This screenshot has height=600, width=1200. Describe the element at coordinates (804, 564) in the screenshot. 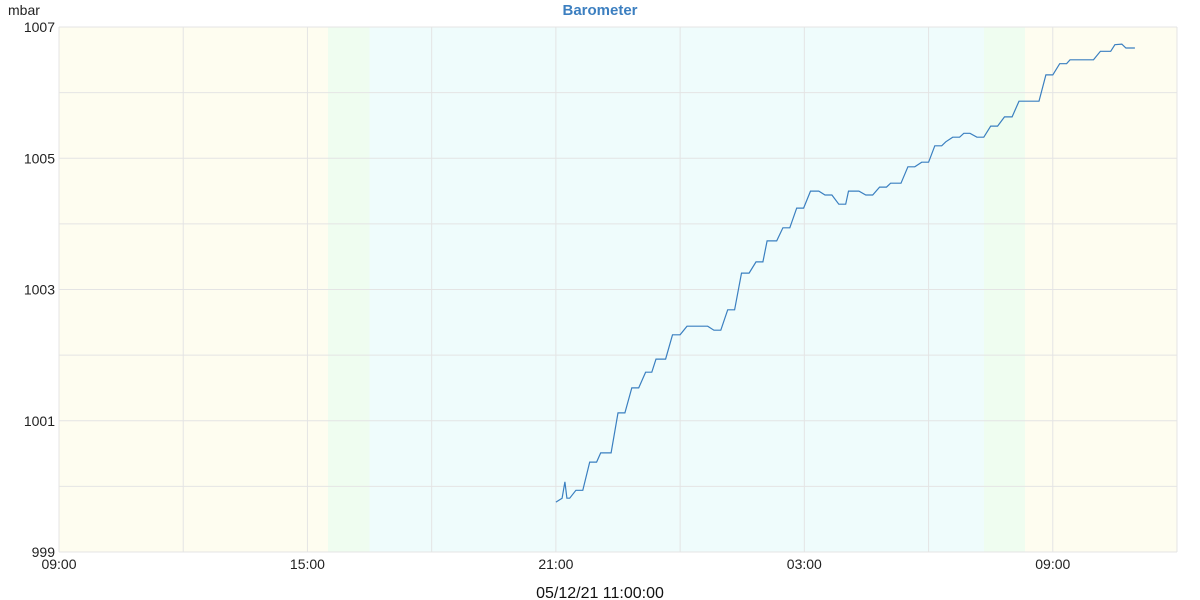

I see `x-tick-label: 03:00` at that location.